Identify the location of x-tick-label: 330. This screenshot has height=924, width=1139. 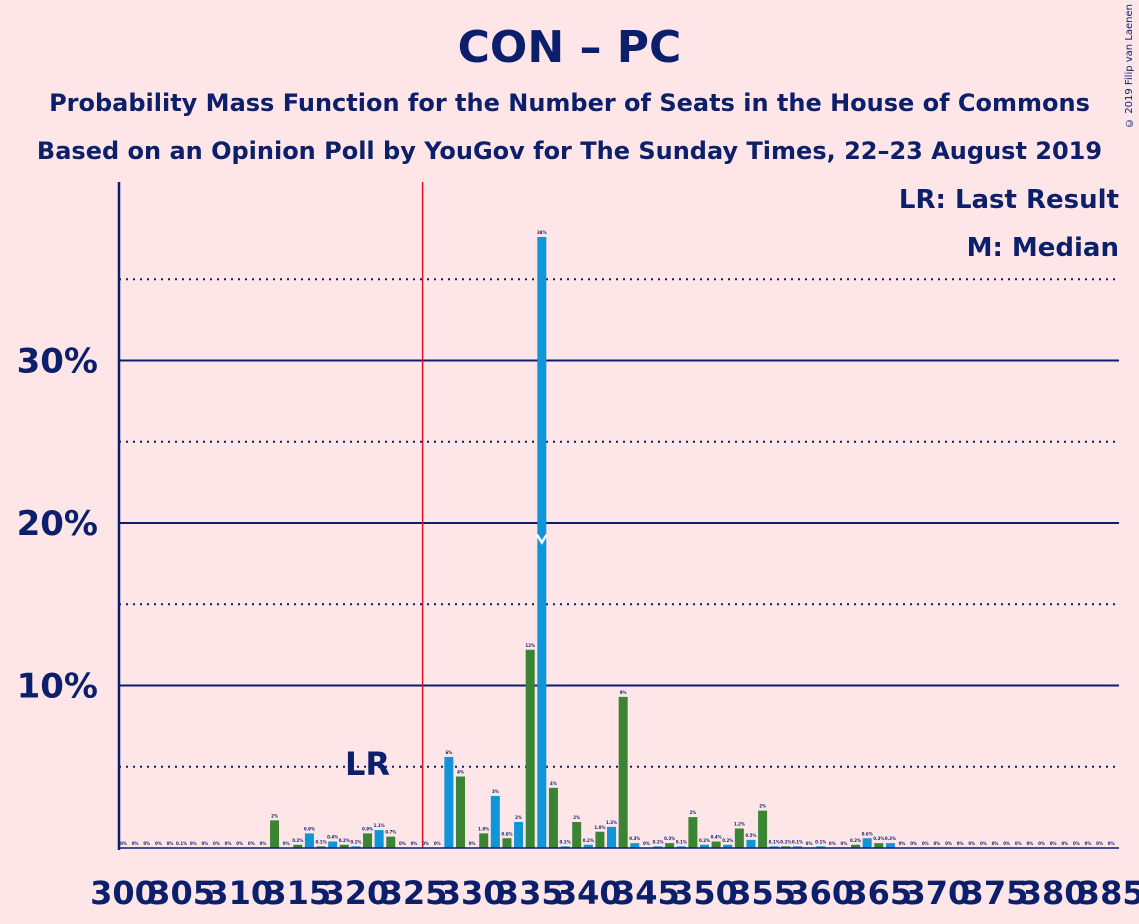
(472, 893).